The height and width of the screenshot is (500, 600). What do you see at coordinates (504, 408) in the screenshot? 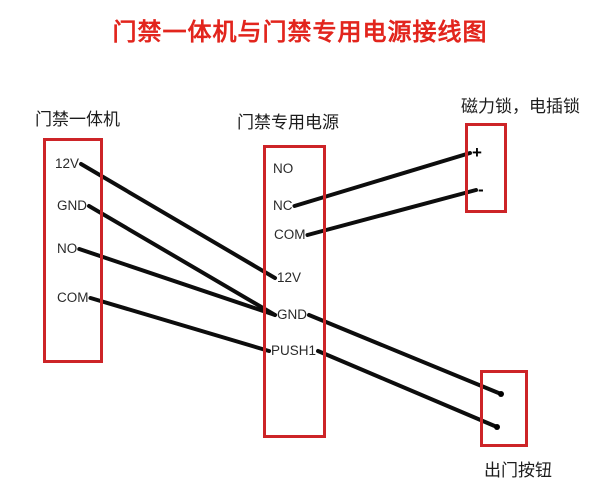
I see `exit-button-box` at bounding box center [504, 408].